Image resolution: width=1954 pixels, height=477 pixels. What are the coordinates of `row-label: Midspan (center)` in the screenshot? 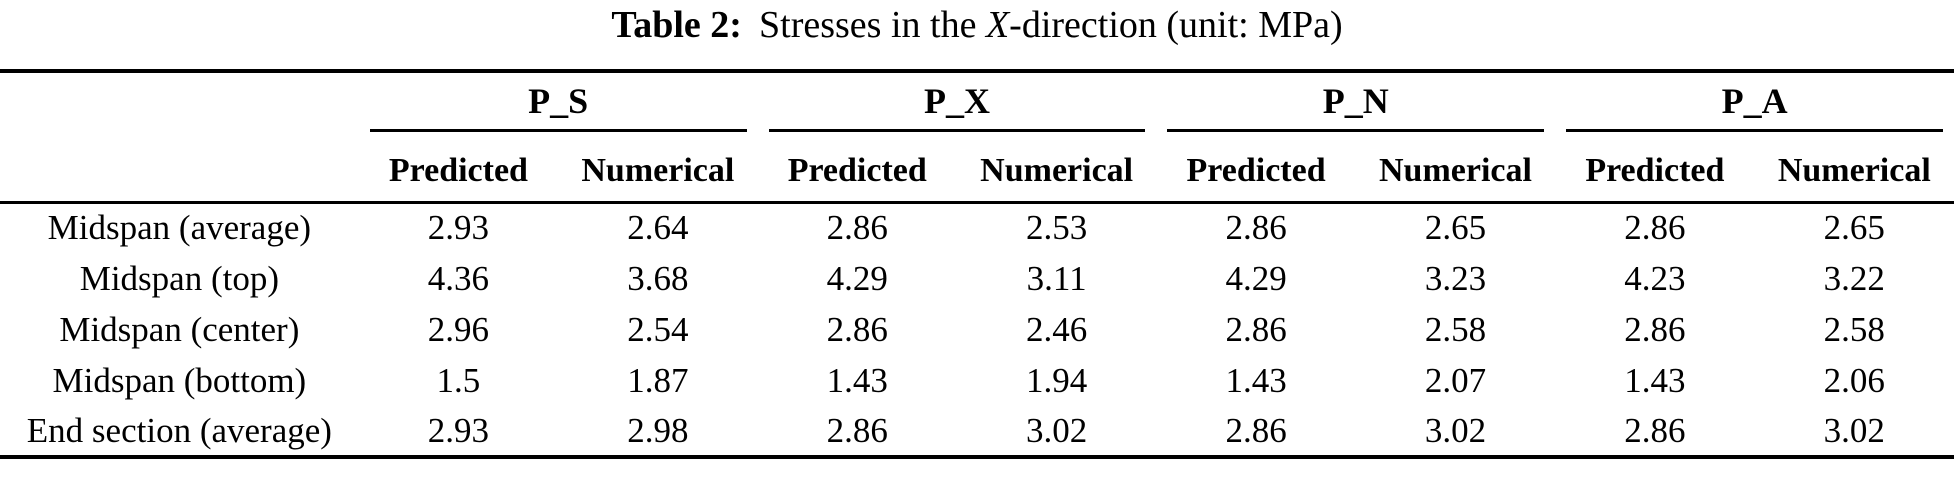 It's located at (179, 329).